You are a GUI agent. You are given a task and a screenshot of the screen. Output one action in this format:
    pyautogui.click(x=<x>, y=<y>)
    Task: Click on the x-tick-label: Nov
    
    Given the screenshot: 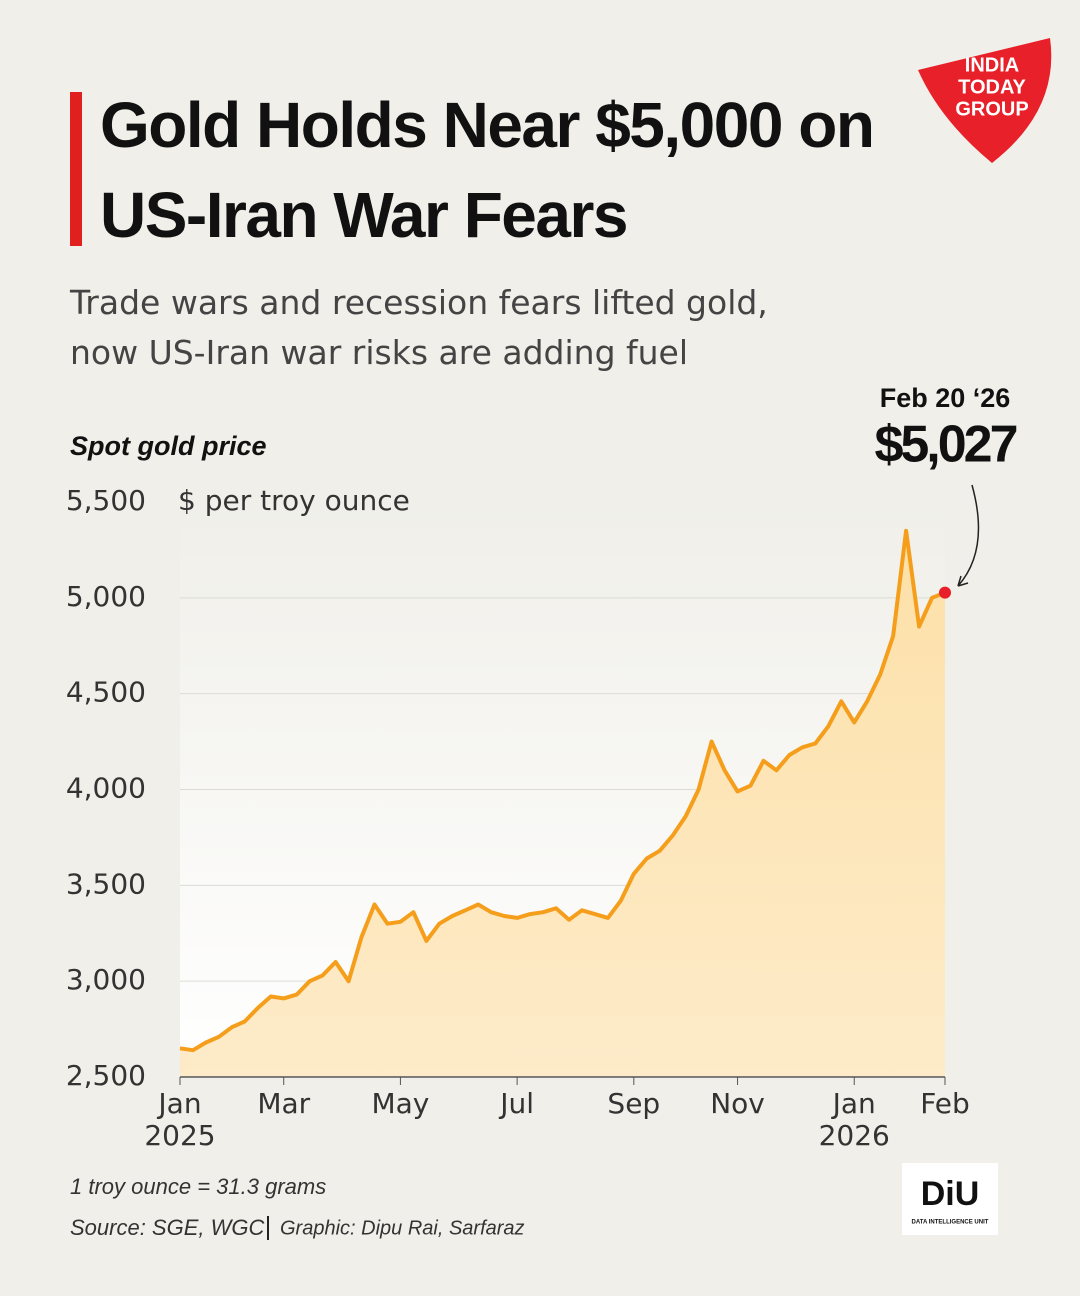 What is the action you would take?
    pyautogui.click(x=737, y=1103)
    